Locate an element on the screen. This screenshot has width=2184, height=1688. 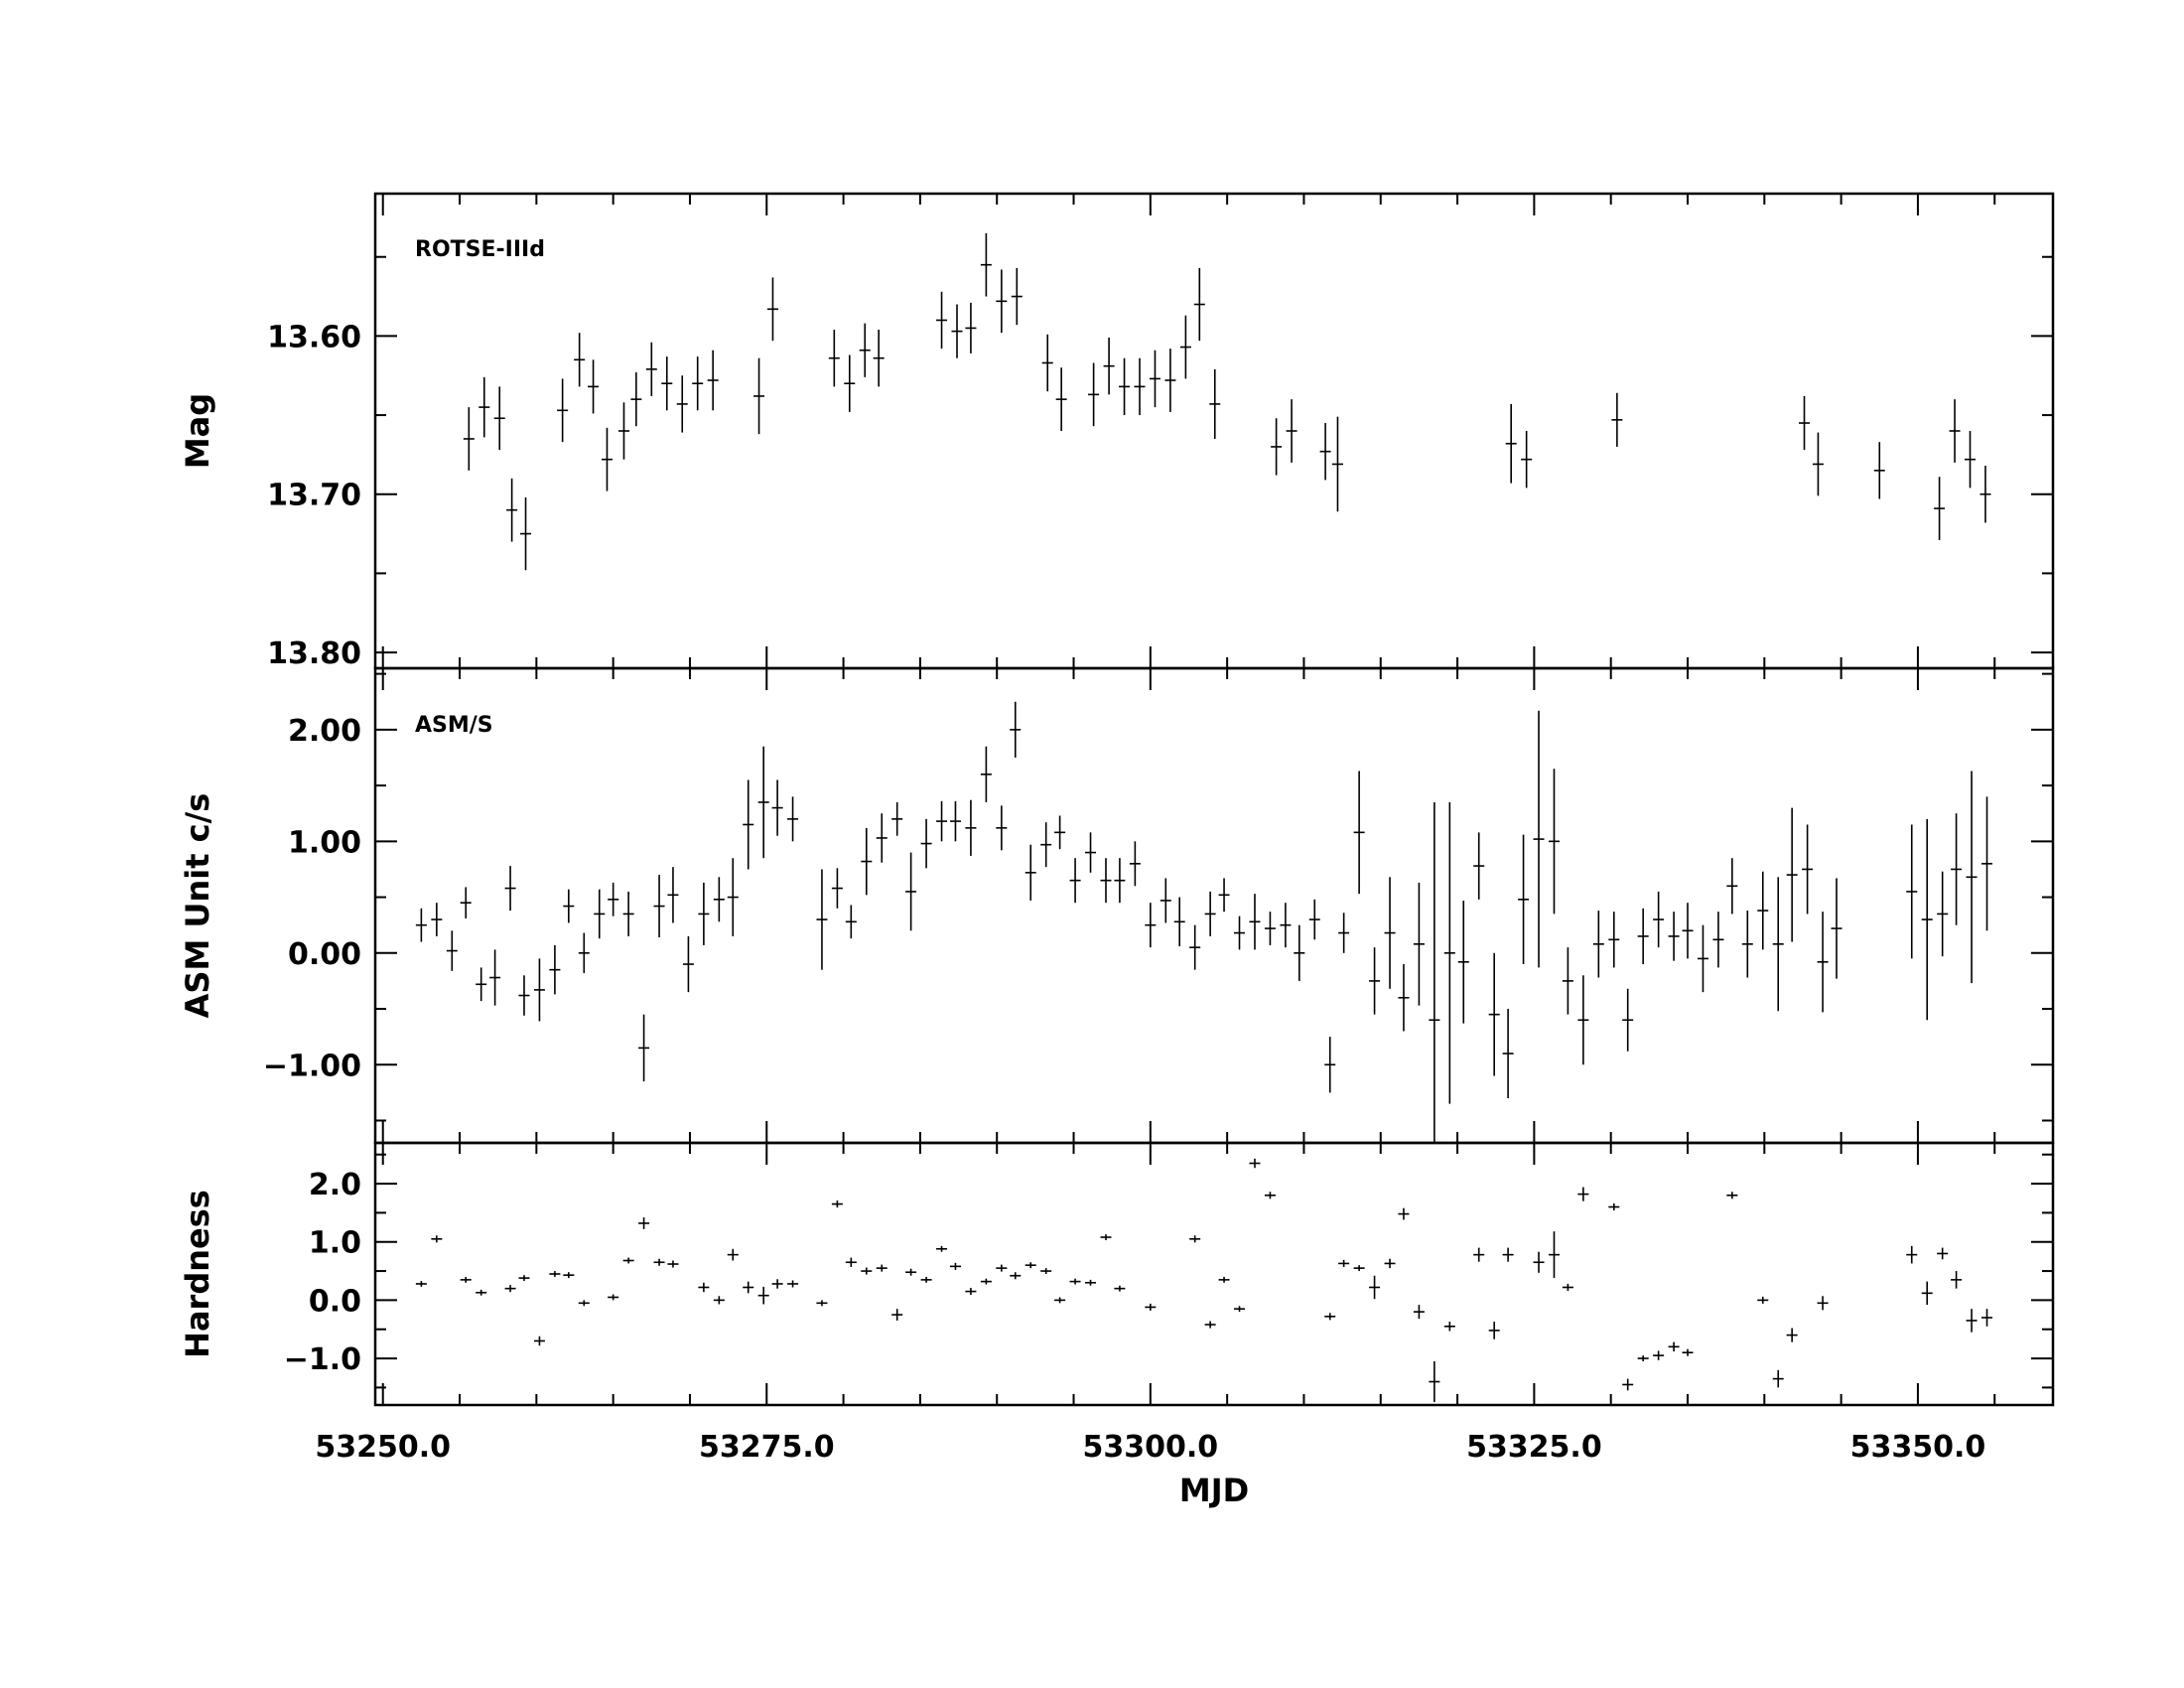
y-tick-label: 2.0 is located at coordinates (335, 1185).